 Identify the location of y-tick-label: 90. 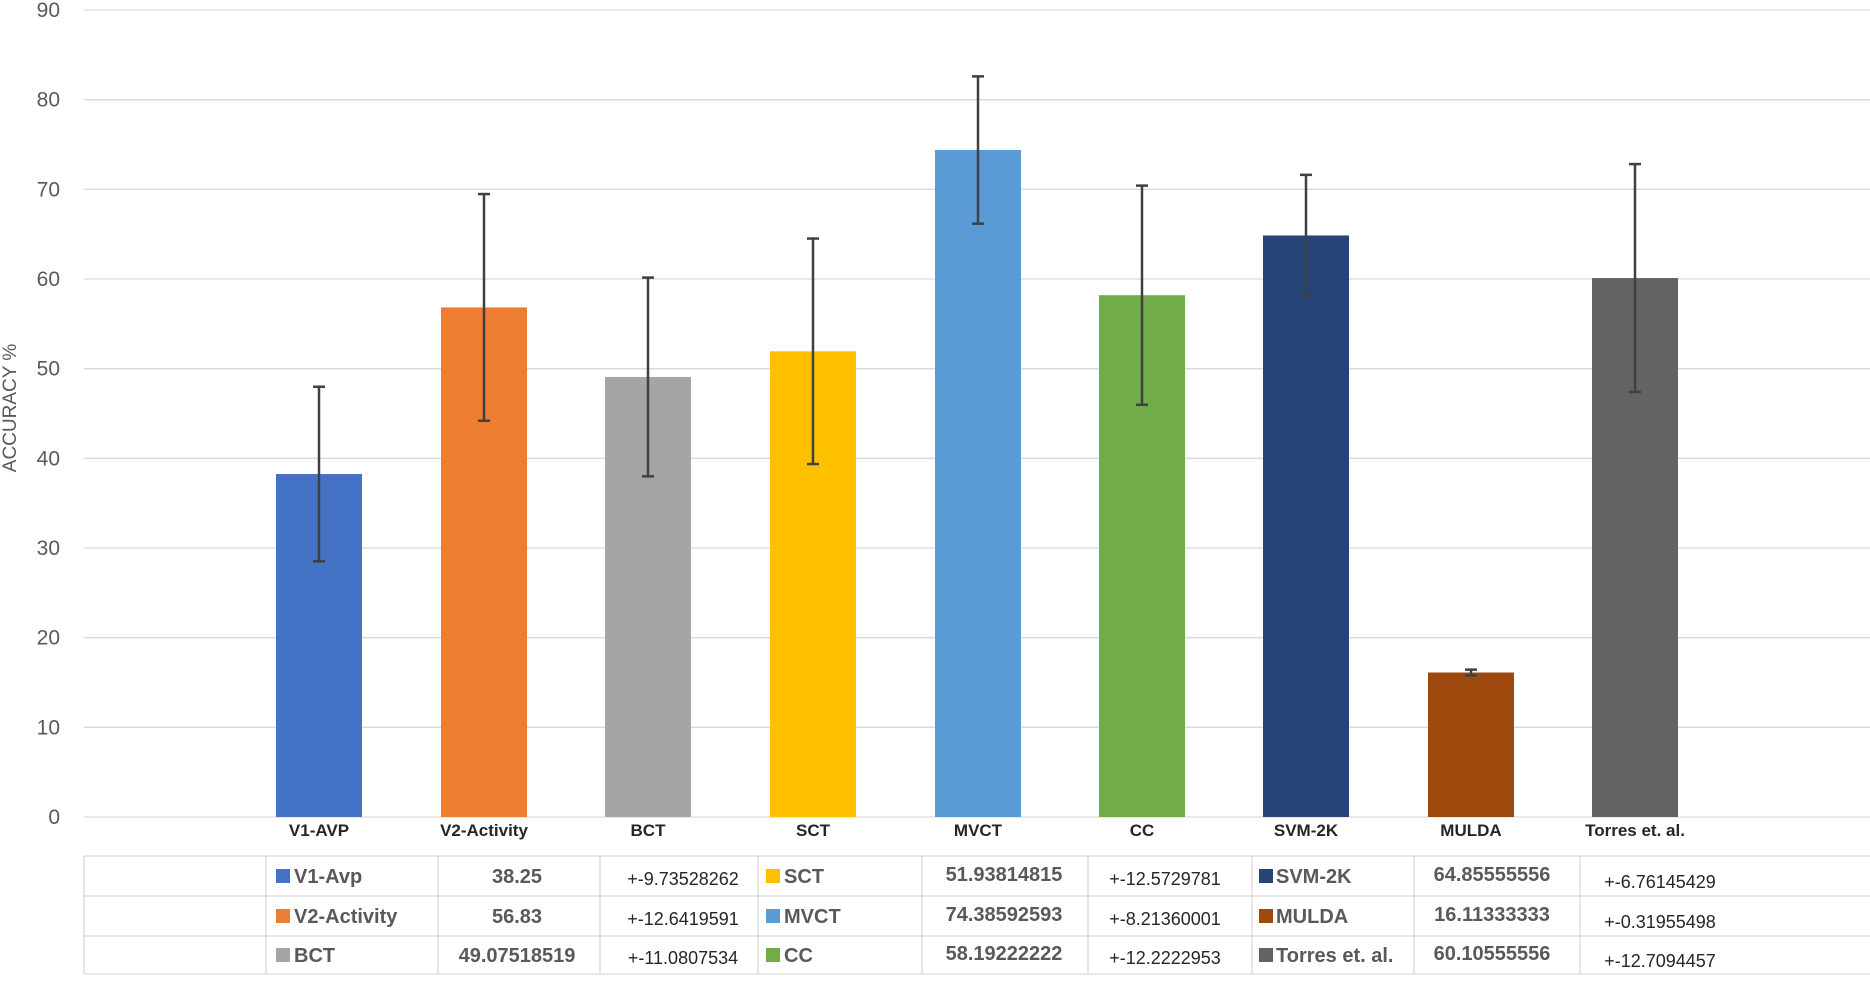
(48, 11).